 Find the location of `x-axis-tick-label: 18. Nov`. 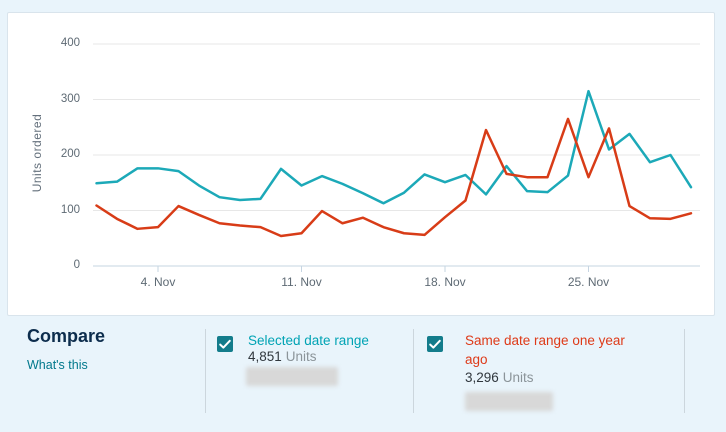

x-axis-tick-label: 18. Nov is located at coordinates (445, 282).